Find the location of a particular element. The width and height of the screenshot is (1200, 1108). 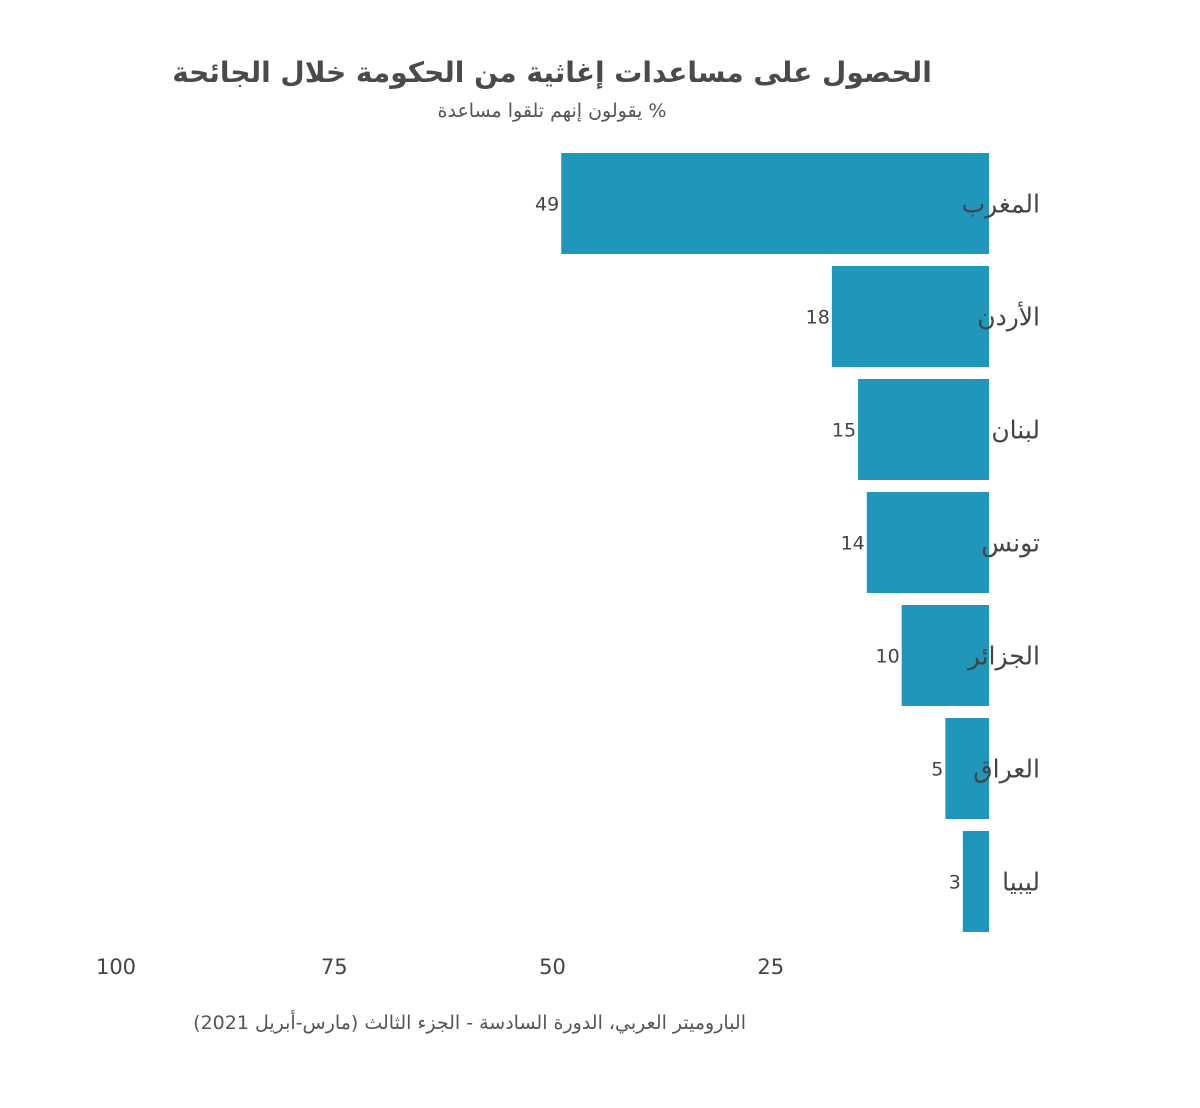

chart-subtitle: % يقولون إنهم تلقوا مساعدة is located at coordinates (552, 111).